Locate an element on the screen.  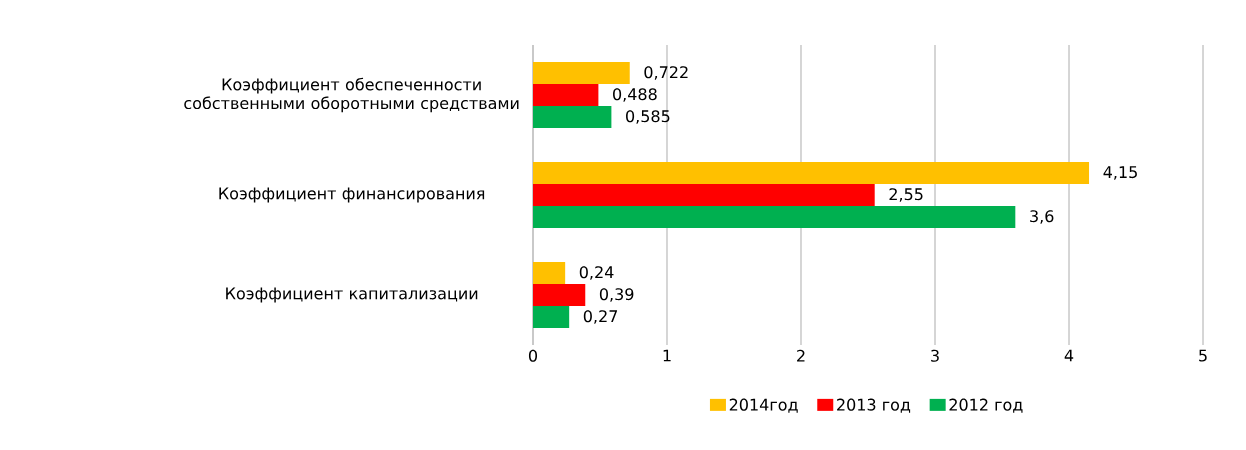
data-label: 0,27 is located at coordinates (600, 317).